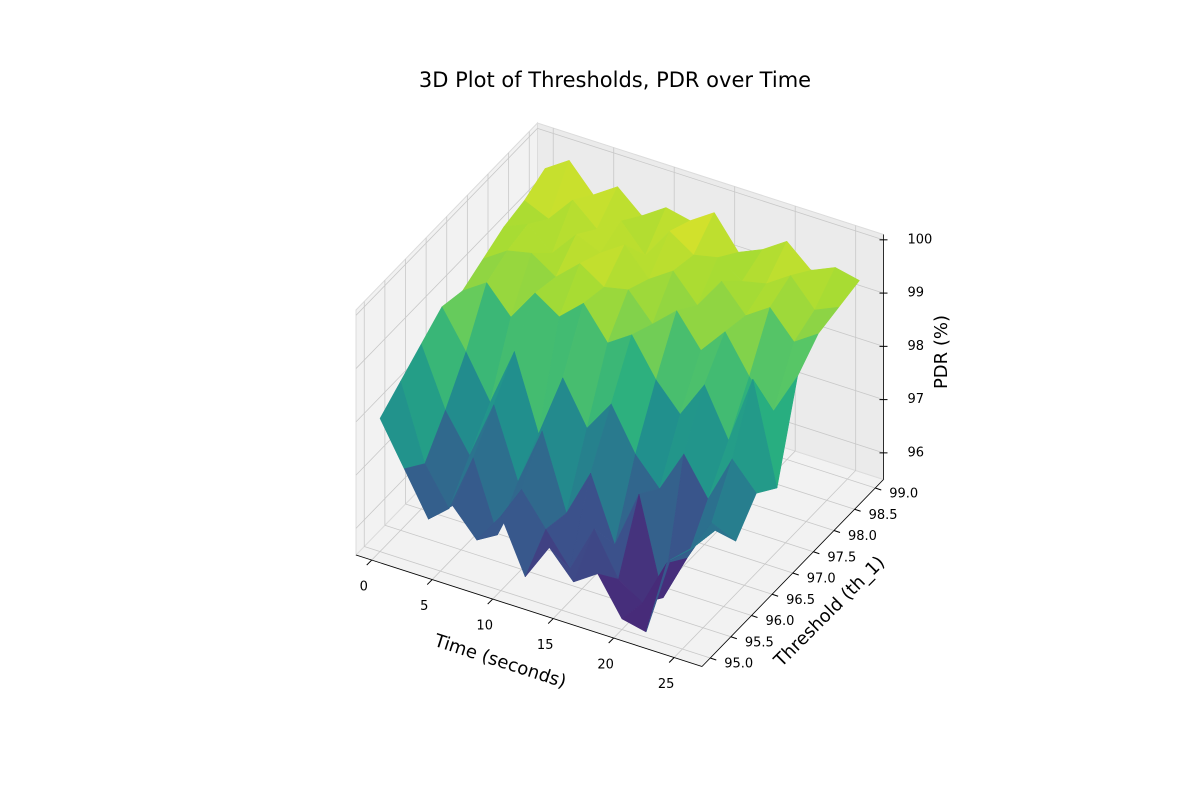 The width and height of the screenshot is (1200, 800). I want to click on chart-title: 3D Plot of Thresholds, PDR over Time, so click(615, 80).